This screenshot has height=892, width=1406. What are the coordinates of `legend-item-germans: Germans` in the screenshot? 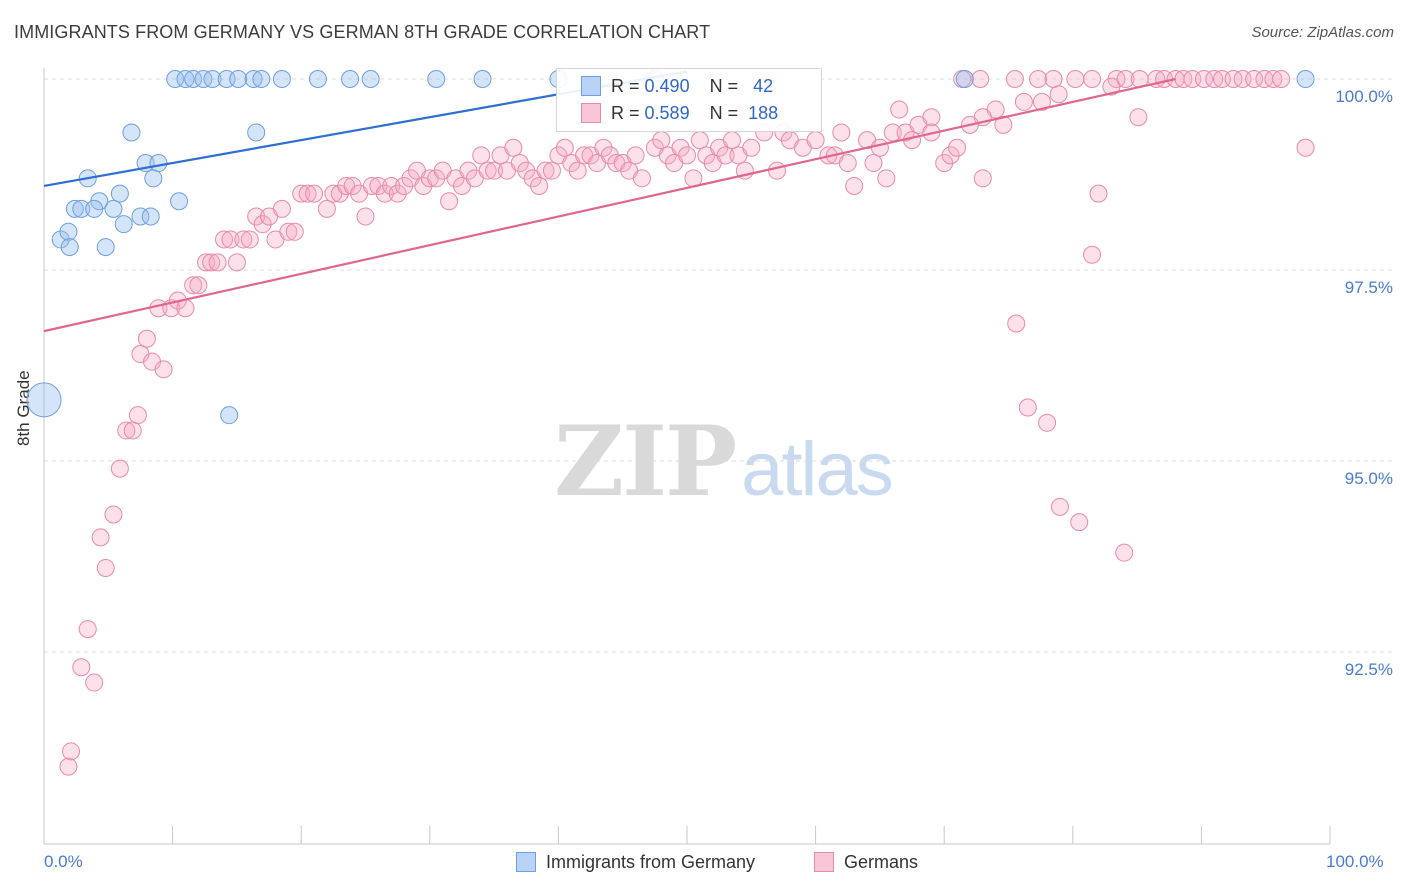 It's located at (866, 862).